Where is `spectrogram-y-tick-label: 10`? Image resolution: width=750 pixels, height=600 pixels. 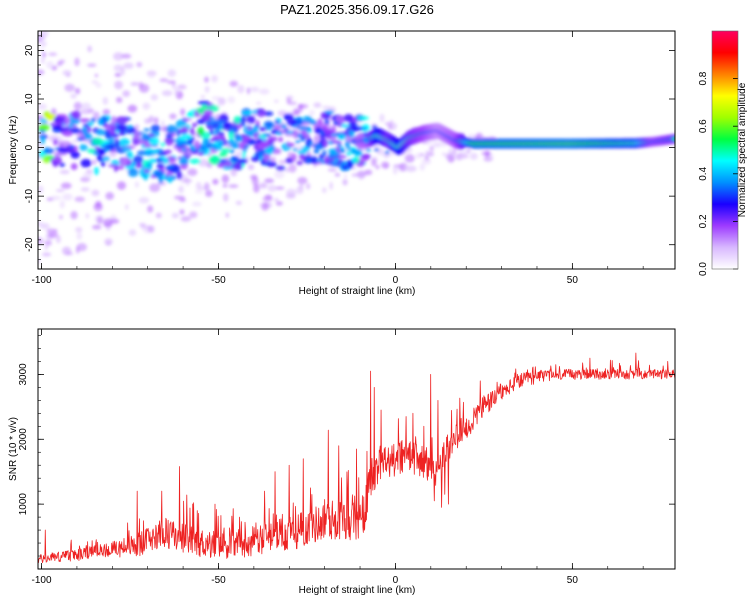 spectrogram-y-tick-label: 10 is located at coordinates (29, 99).